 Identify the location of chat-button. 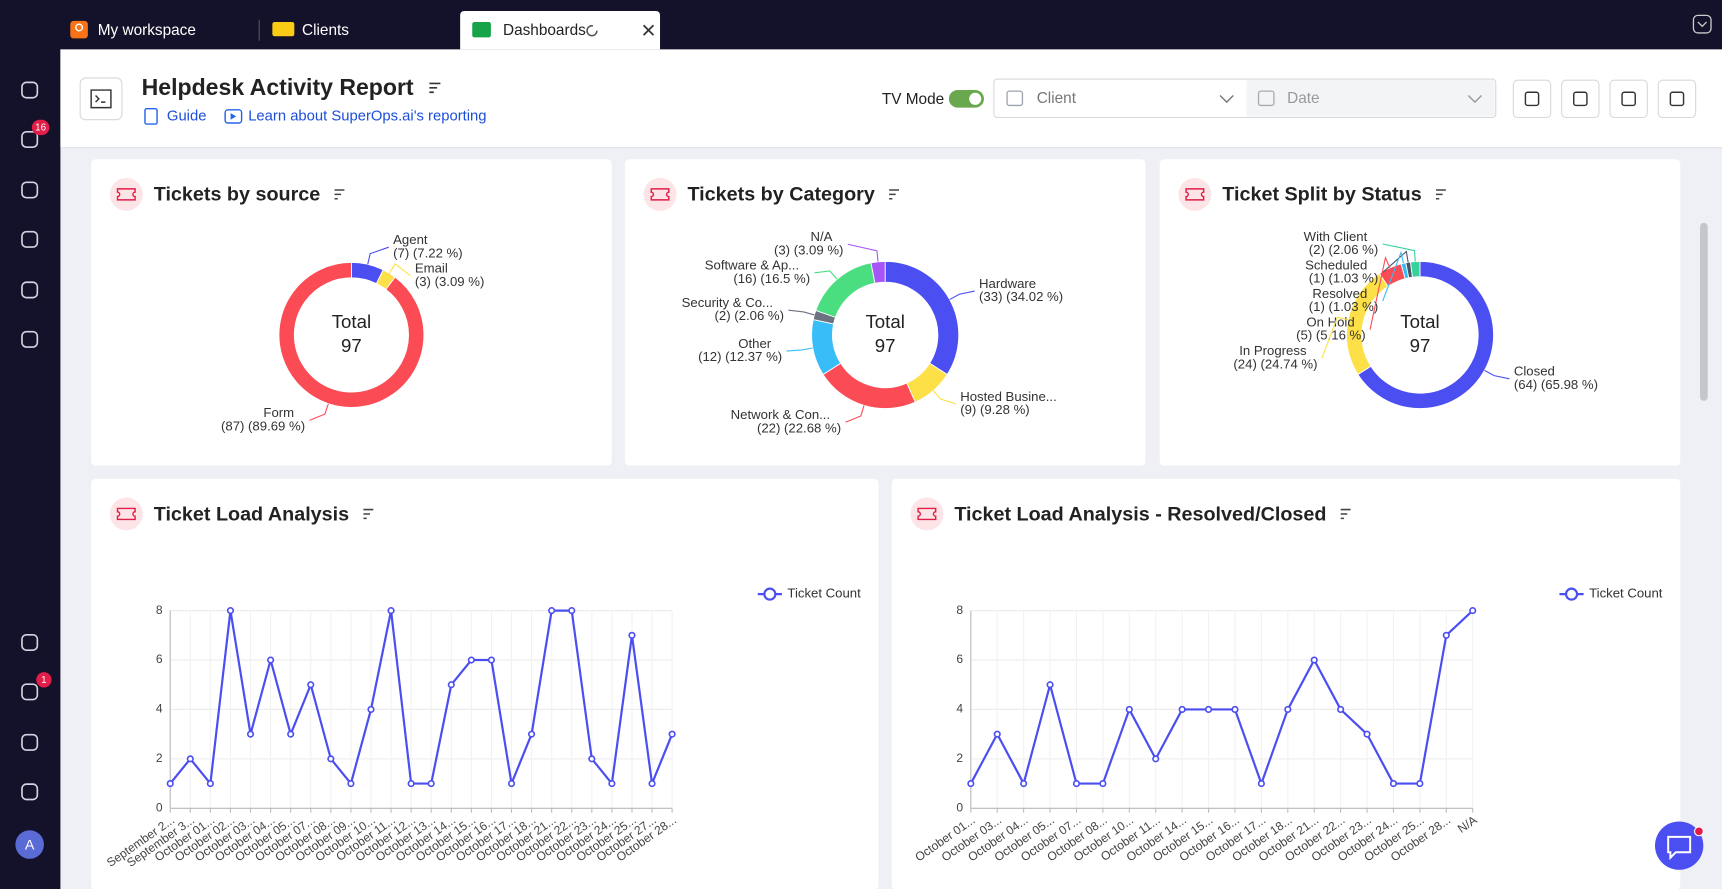
(1679, 845).